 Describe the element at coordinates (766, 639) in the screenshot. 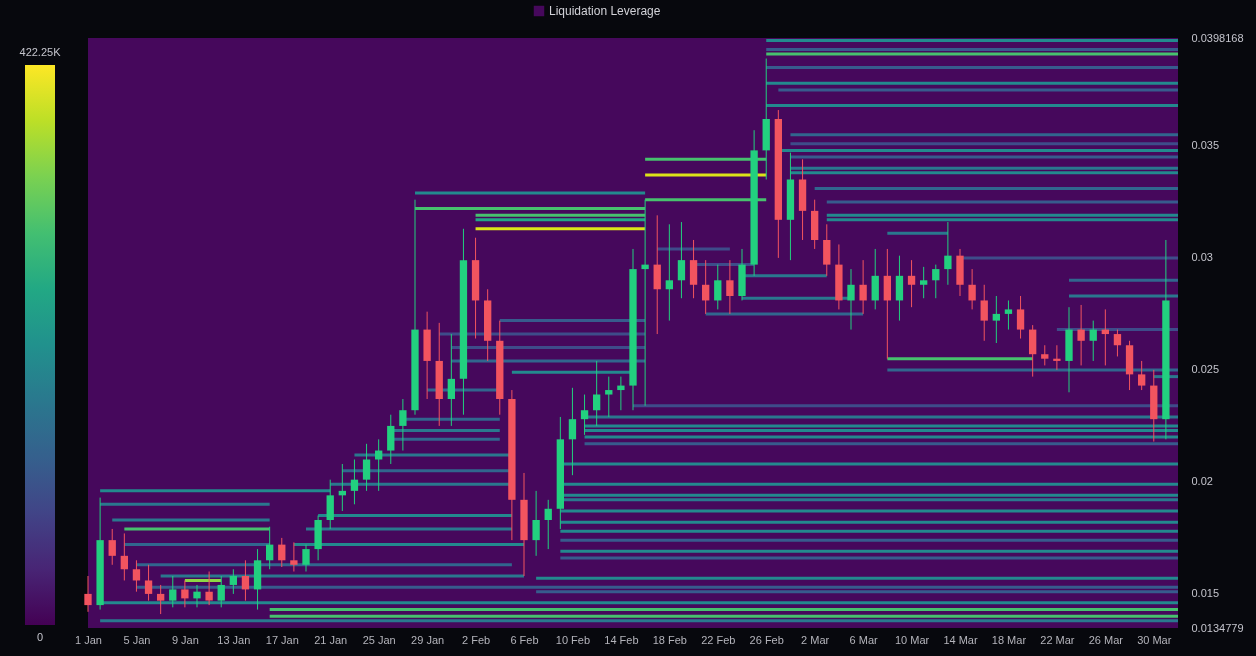

I see `x-tick-label: 26 Feb` at that location.